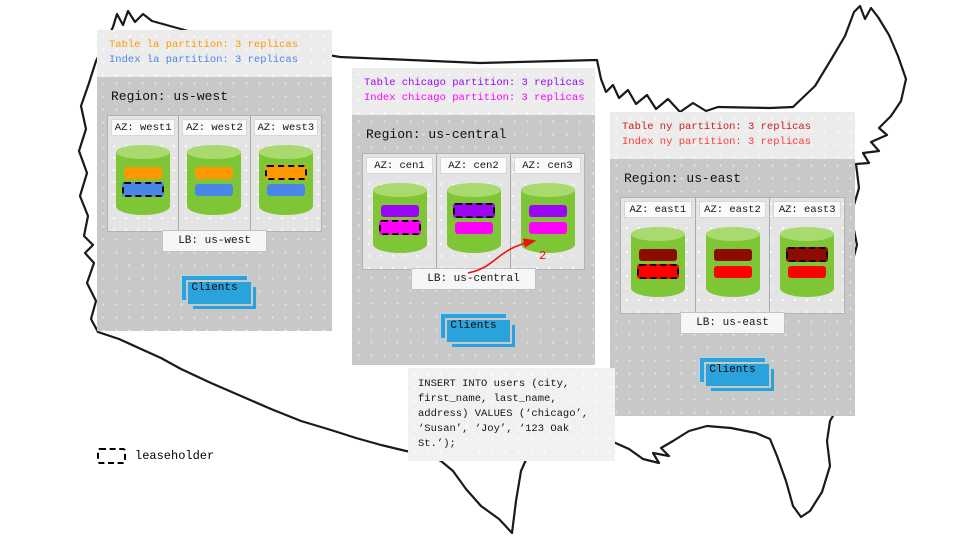 This screenshot has height=540, width=960. What do you see at coordinates (170, 96) in the screenshot?
I see `region-title: Region: us-west` at bounding box center [170, 96].